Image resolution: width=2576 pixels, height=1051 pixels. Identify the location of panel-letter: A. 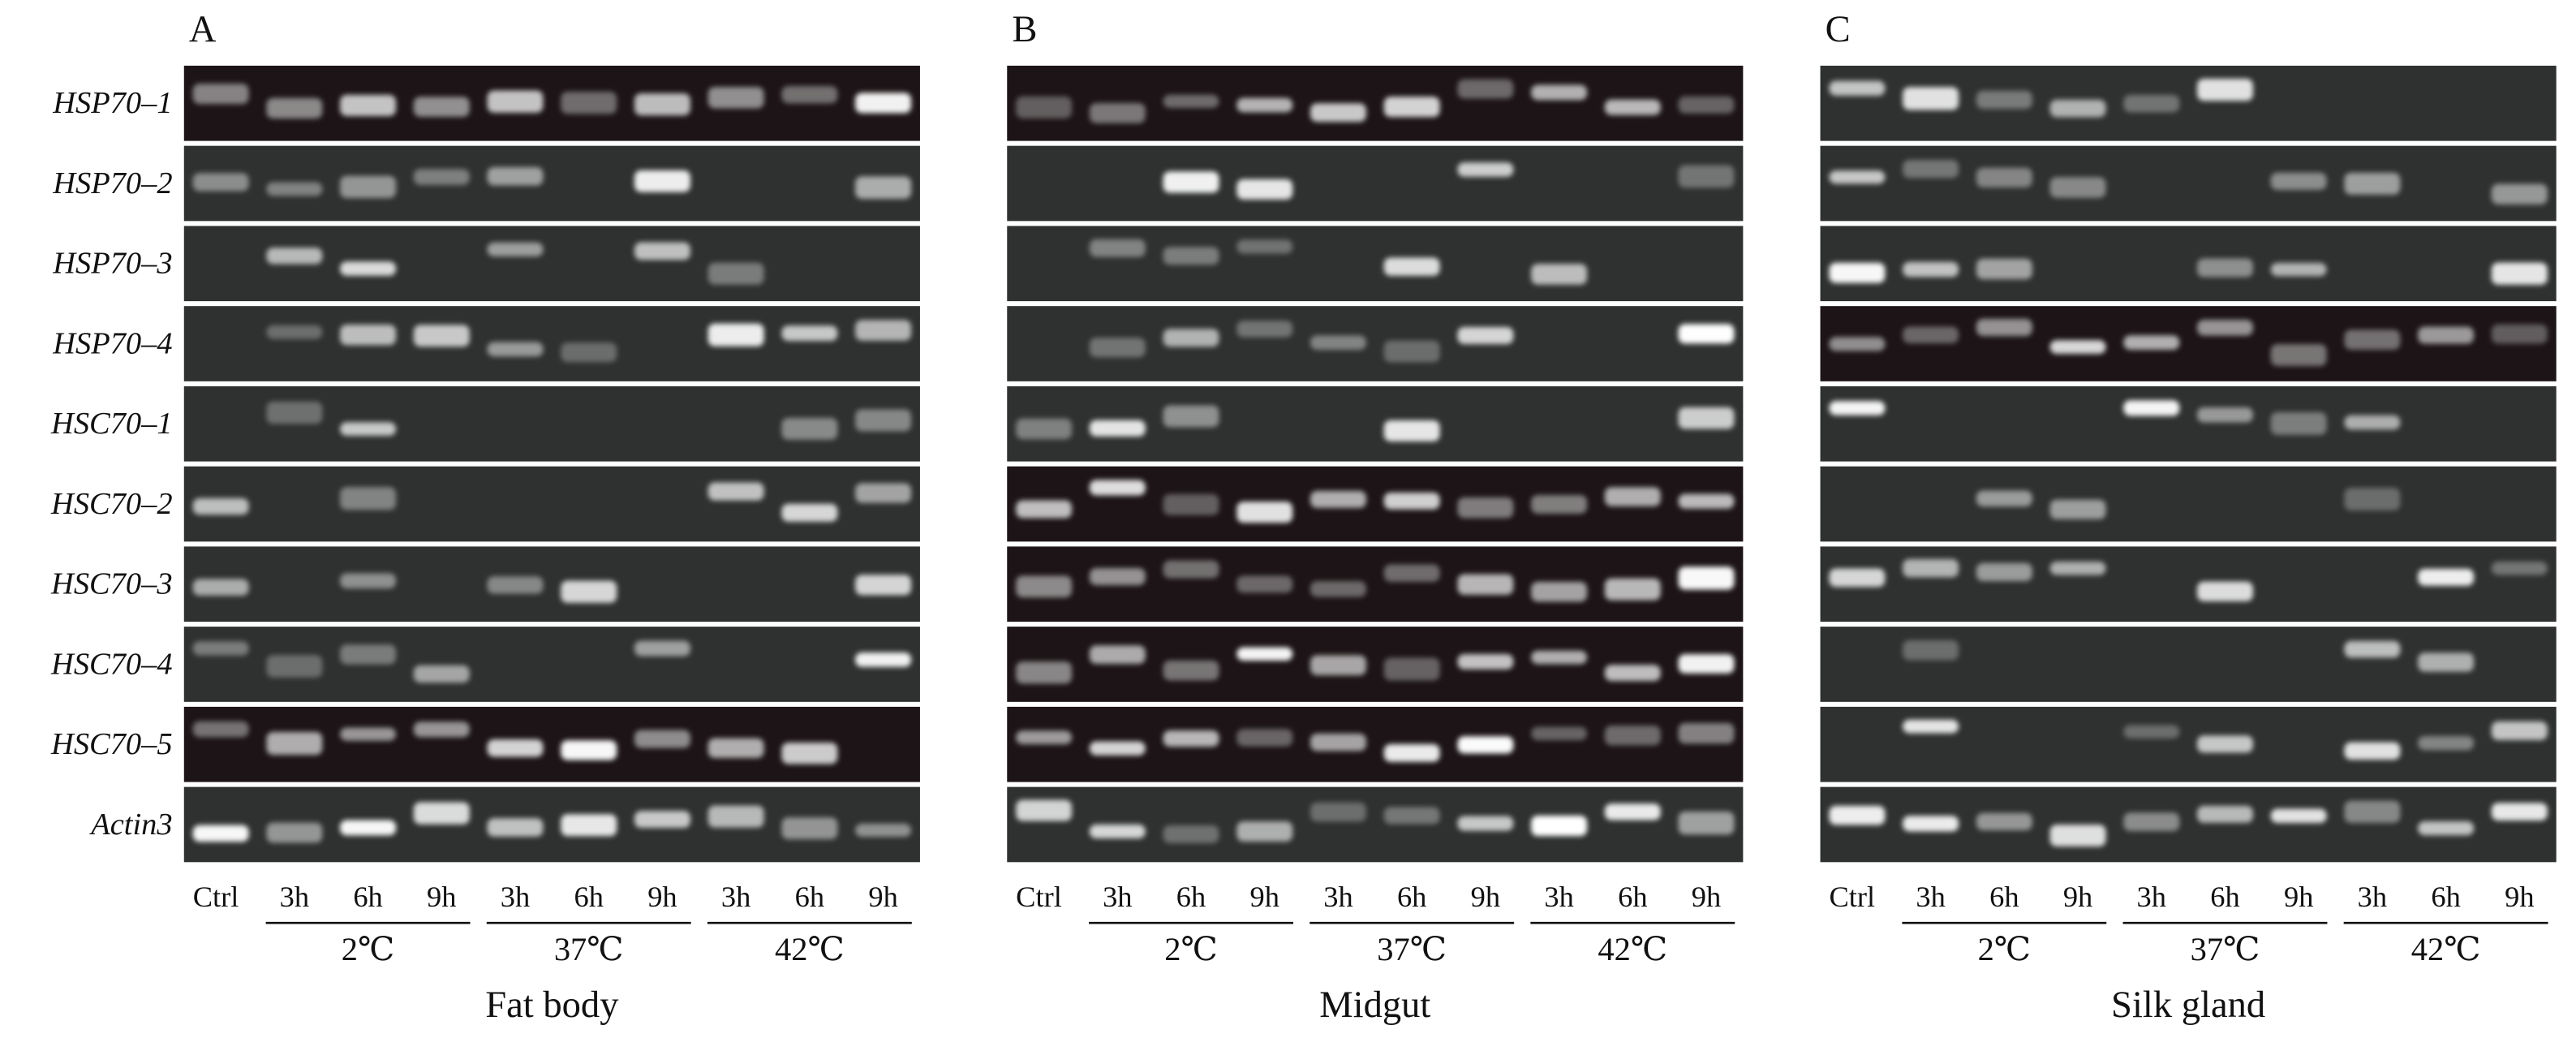
(203, 29).